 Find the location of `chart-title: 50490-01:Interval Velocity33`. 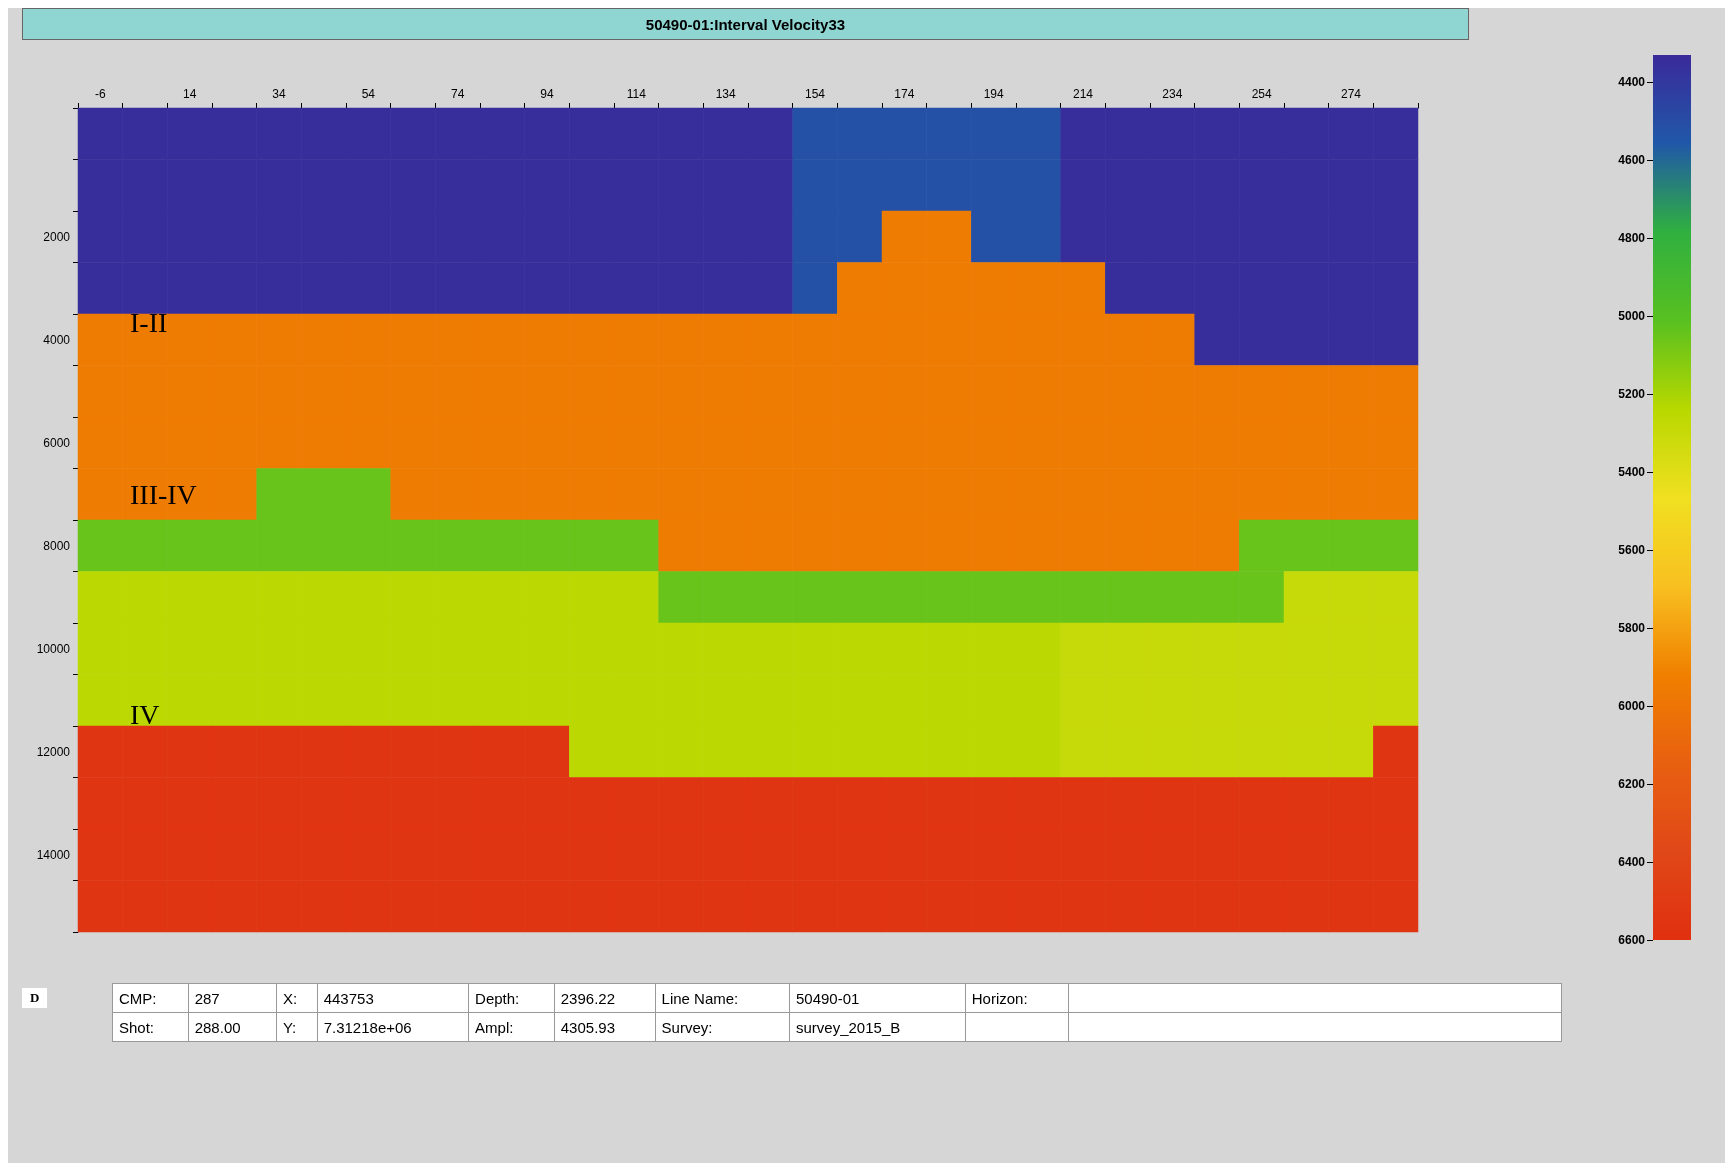

chart-title: 50490-01:Interval Velocity33 is located at coordinates (745, 24).